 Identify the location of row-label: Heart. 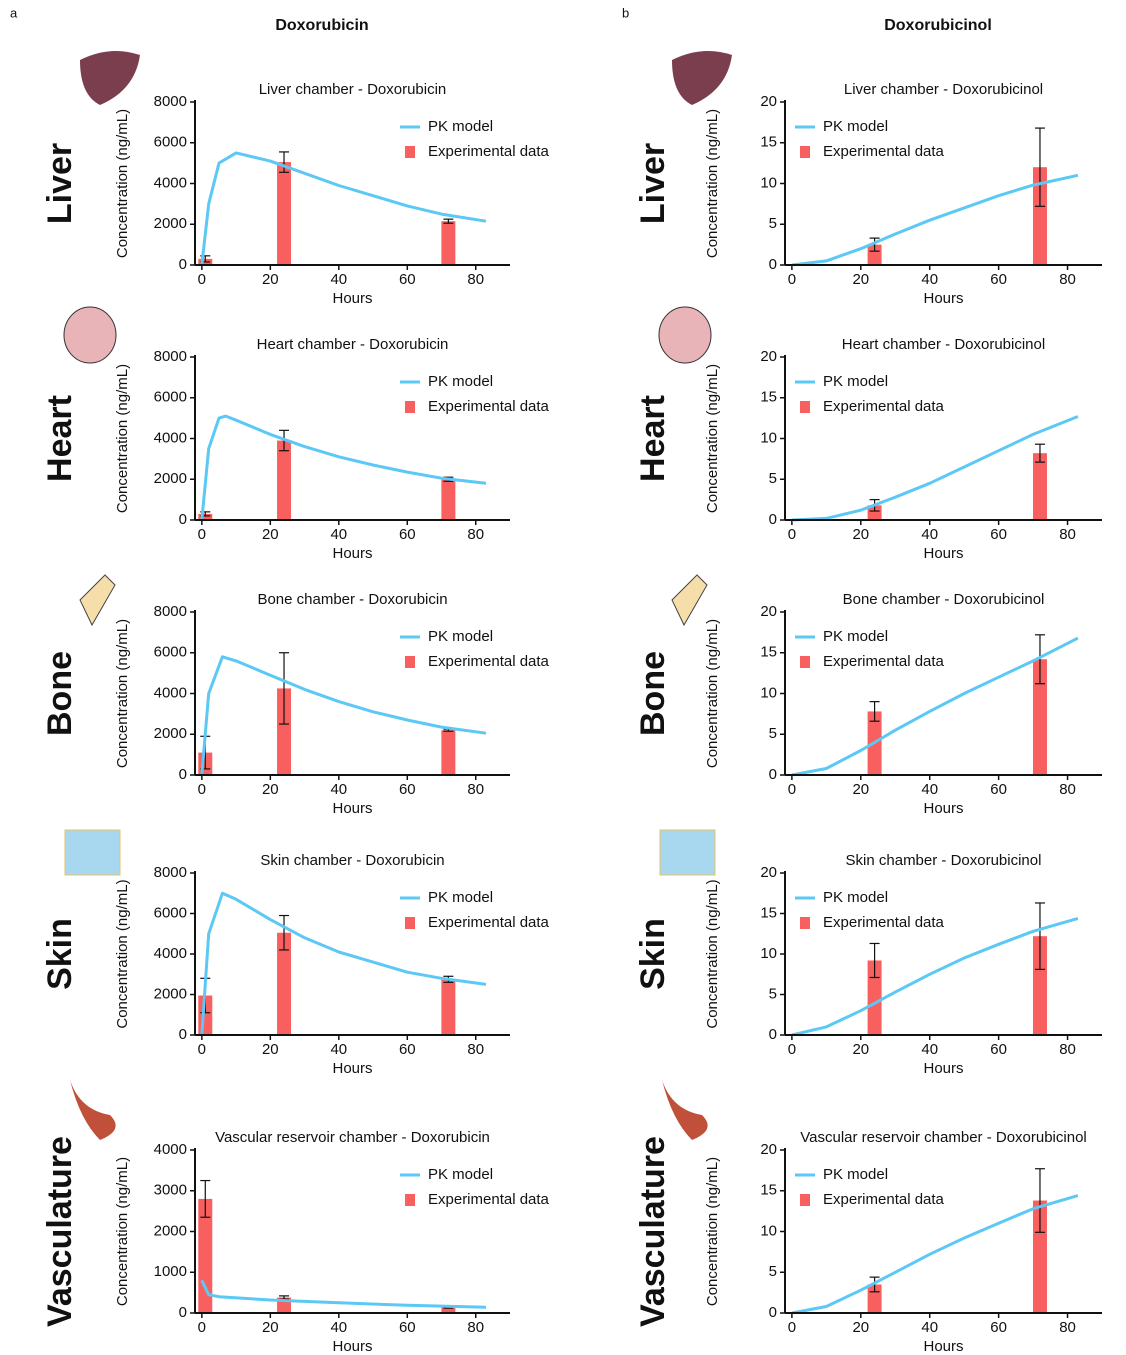
(60, 438).